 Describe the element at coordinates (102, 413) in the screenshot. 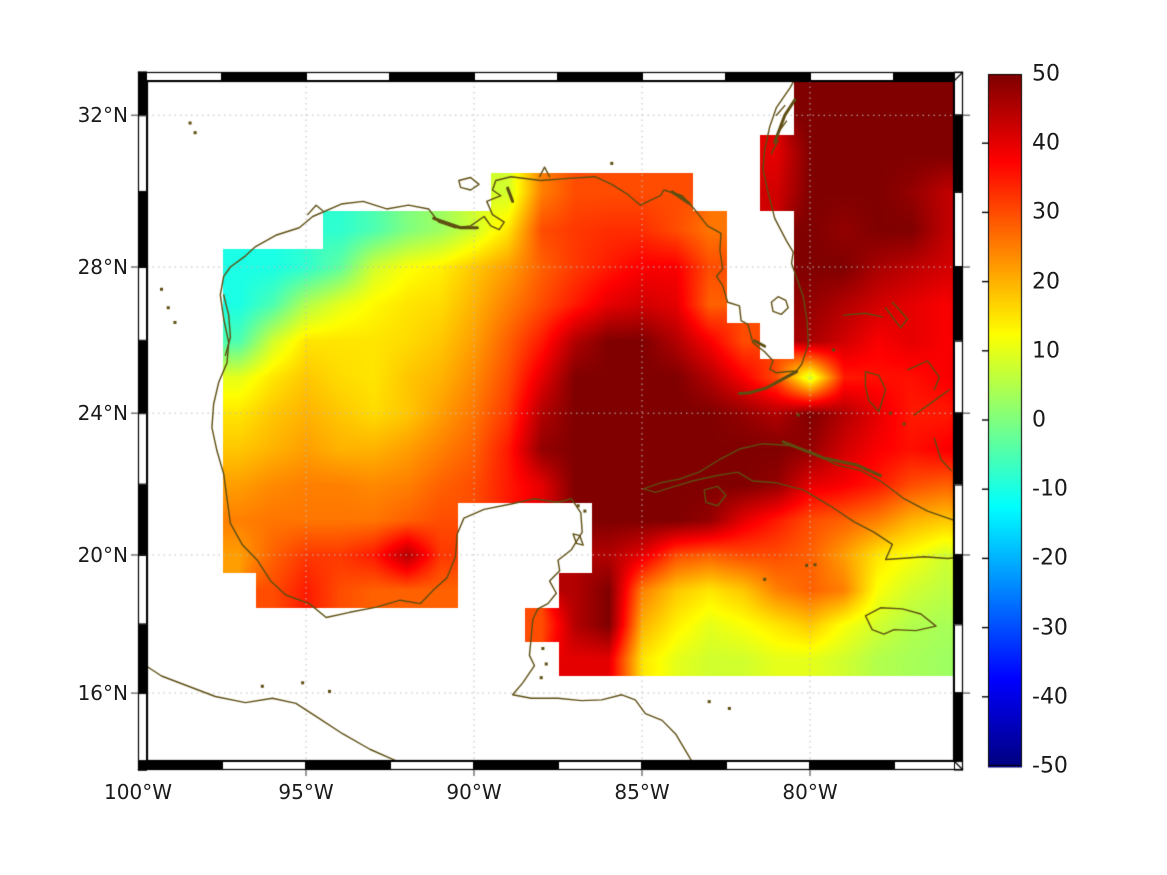

I see `y-tick-label: 24°N` at that location.